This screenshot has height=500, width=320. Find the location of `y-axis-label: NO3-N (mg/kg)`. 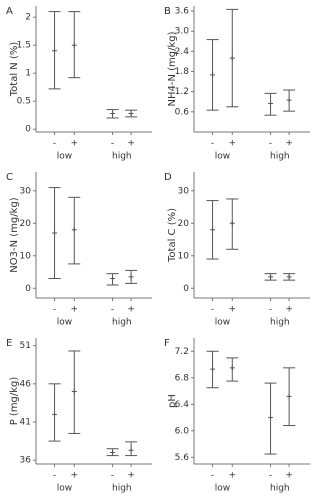

y-axis-label: NO3-N (mg/kg) is located at coordinates (14, 234).